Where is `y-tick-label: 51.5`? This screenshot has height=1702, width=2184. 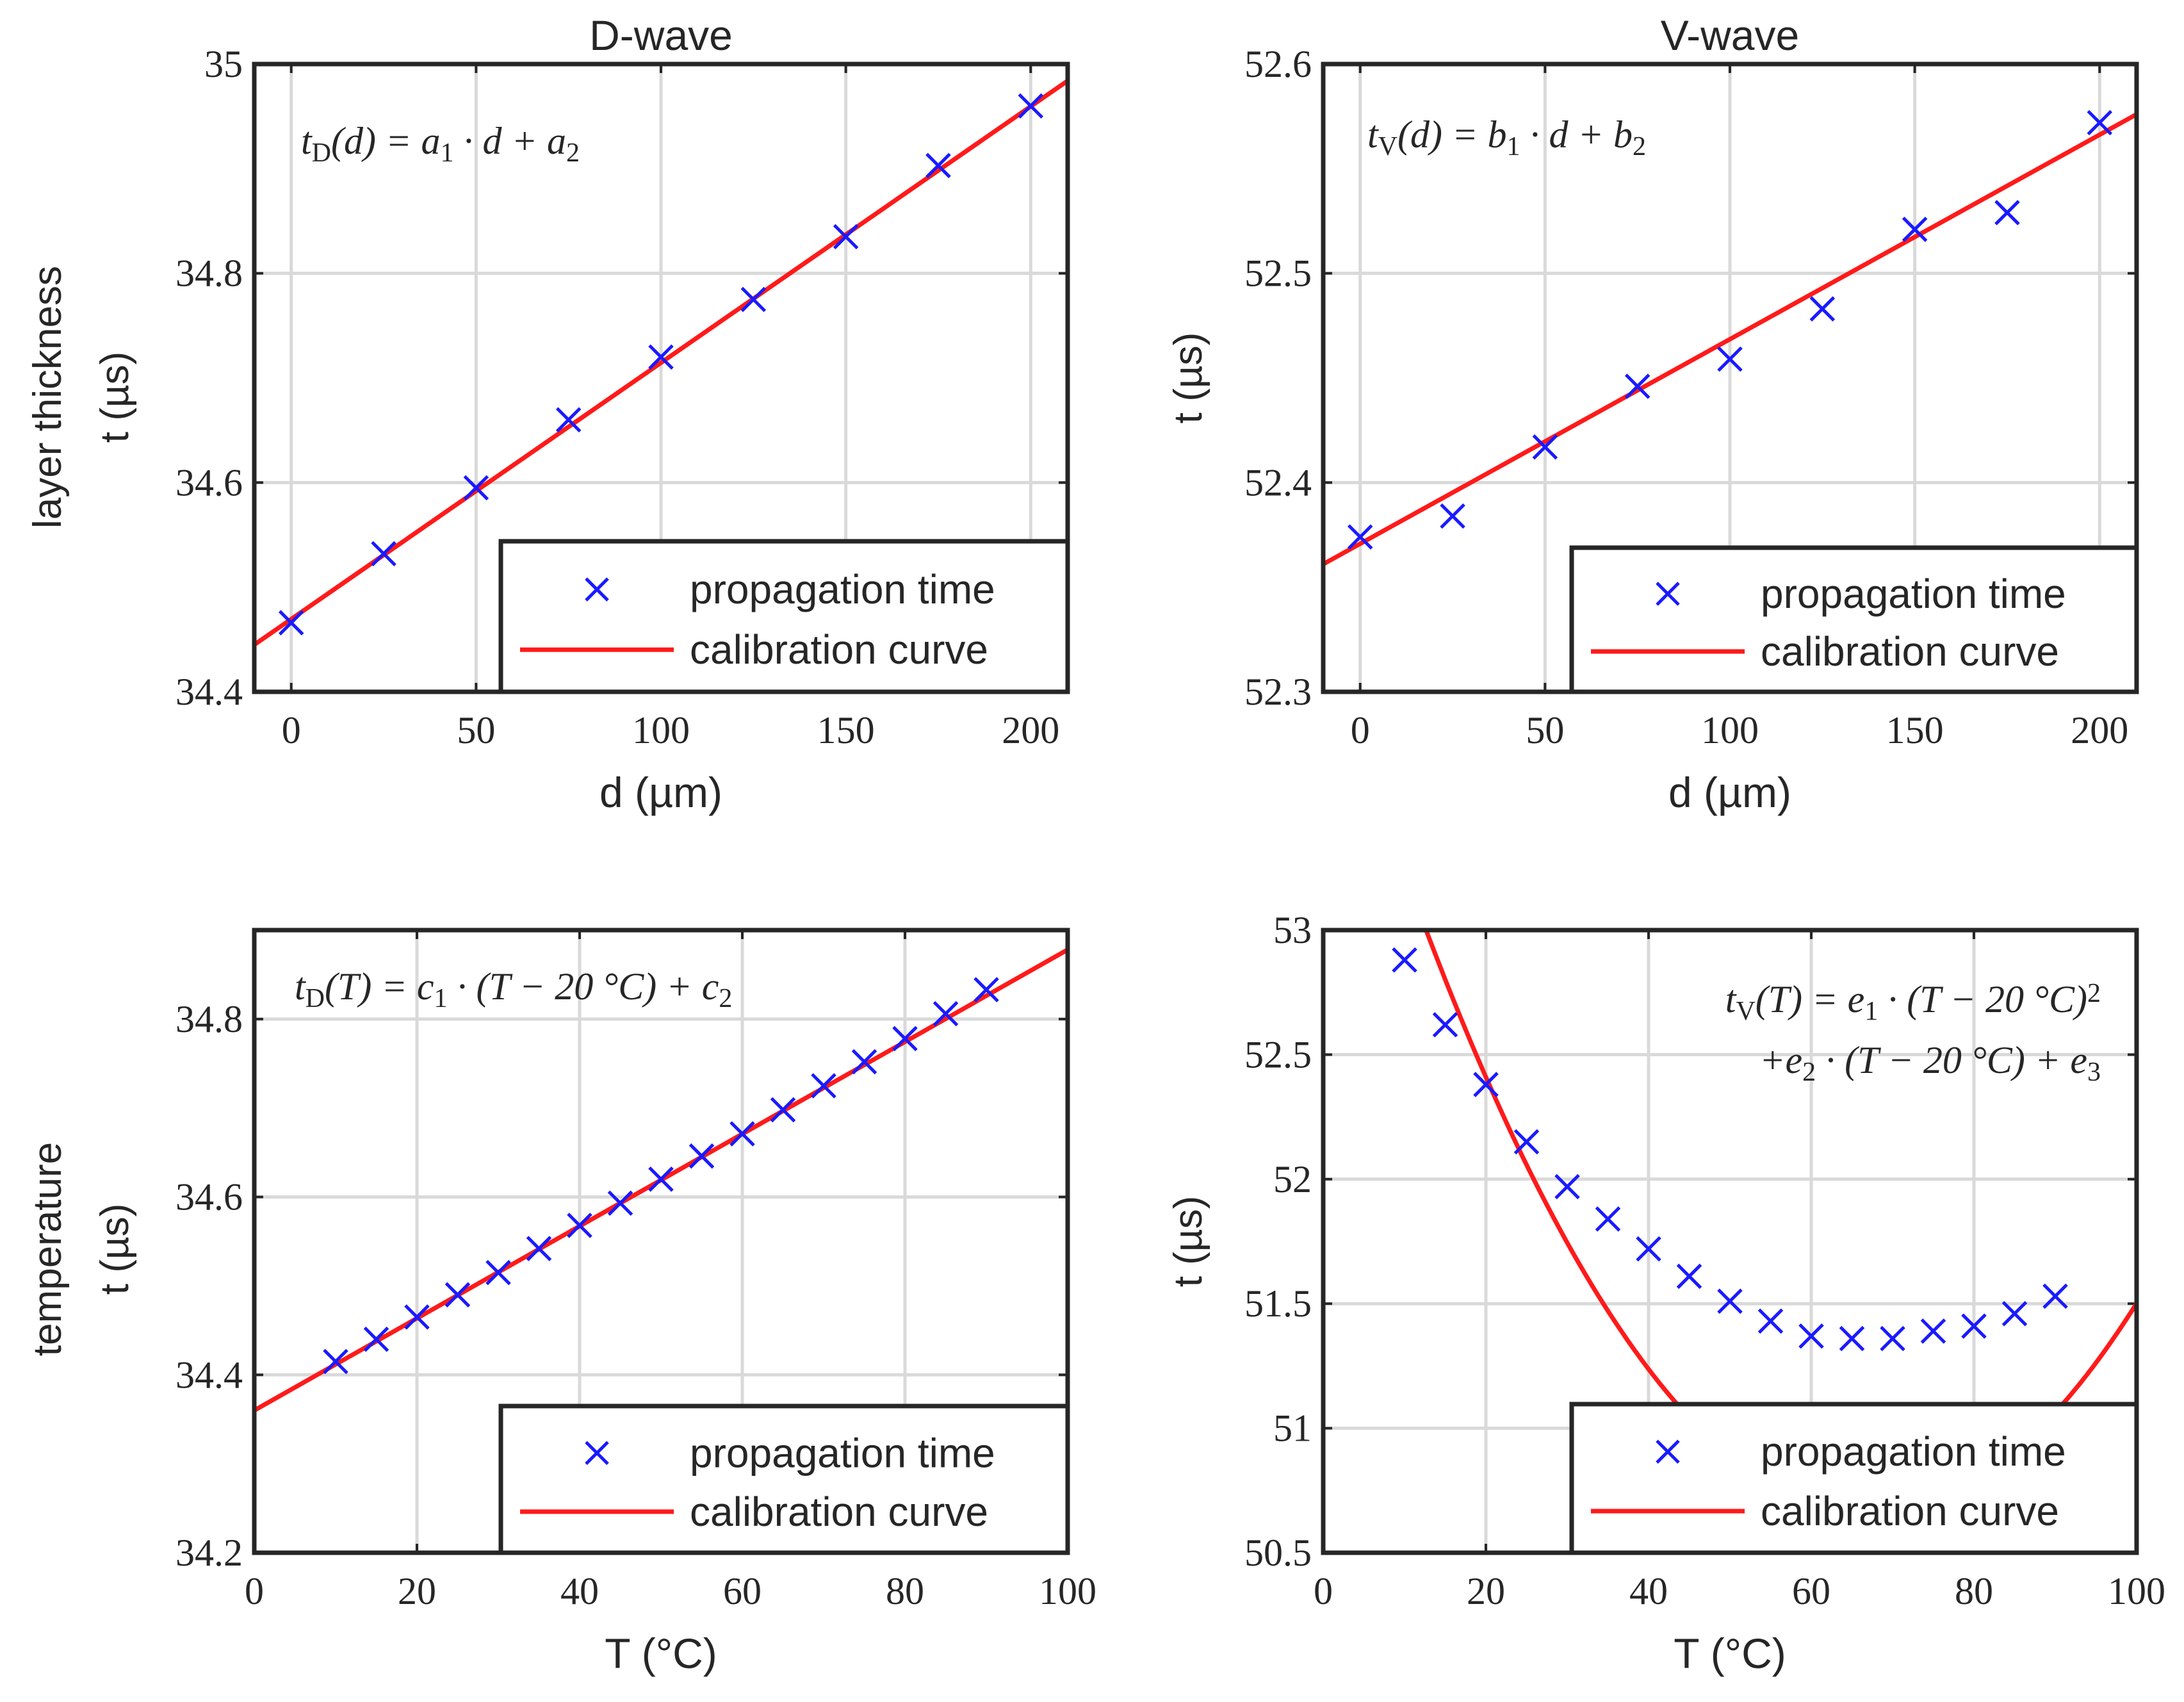
y-tick-label: 51.5 is located at coordinates (1278, 1303).